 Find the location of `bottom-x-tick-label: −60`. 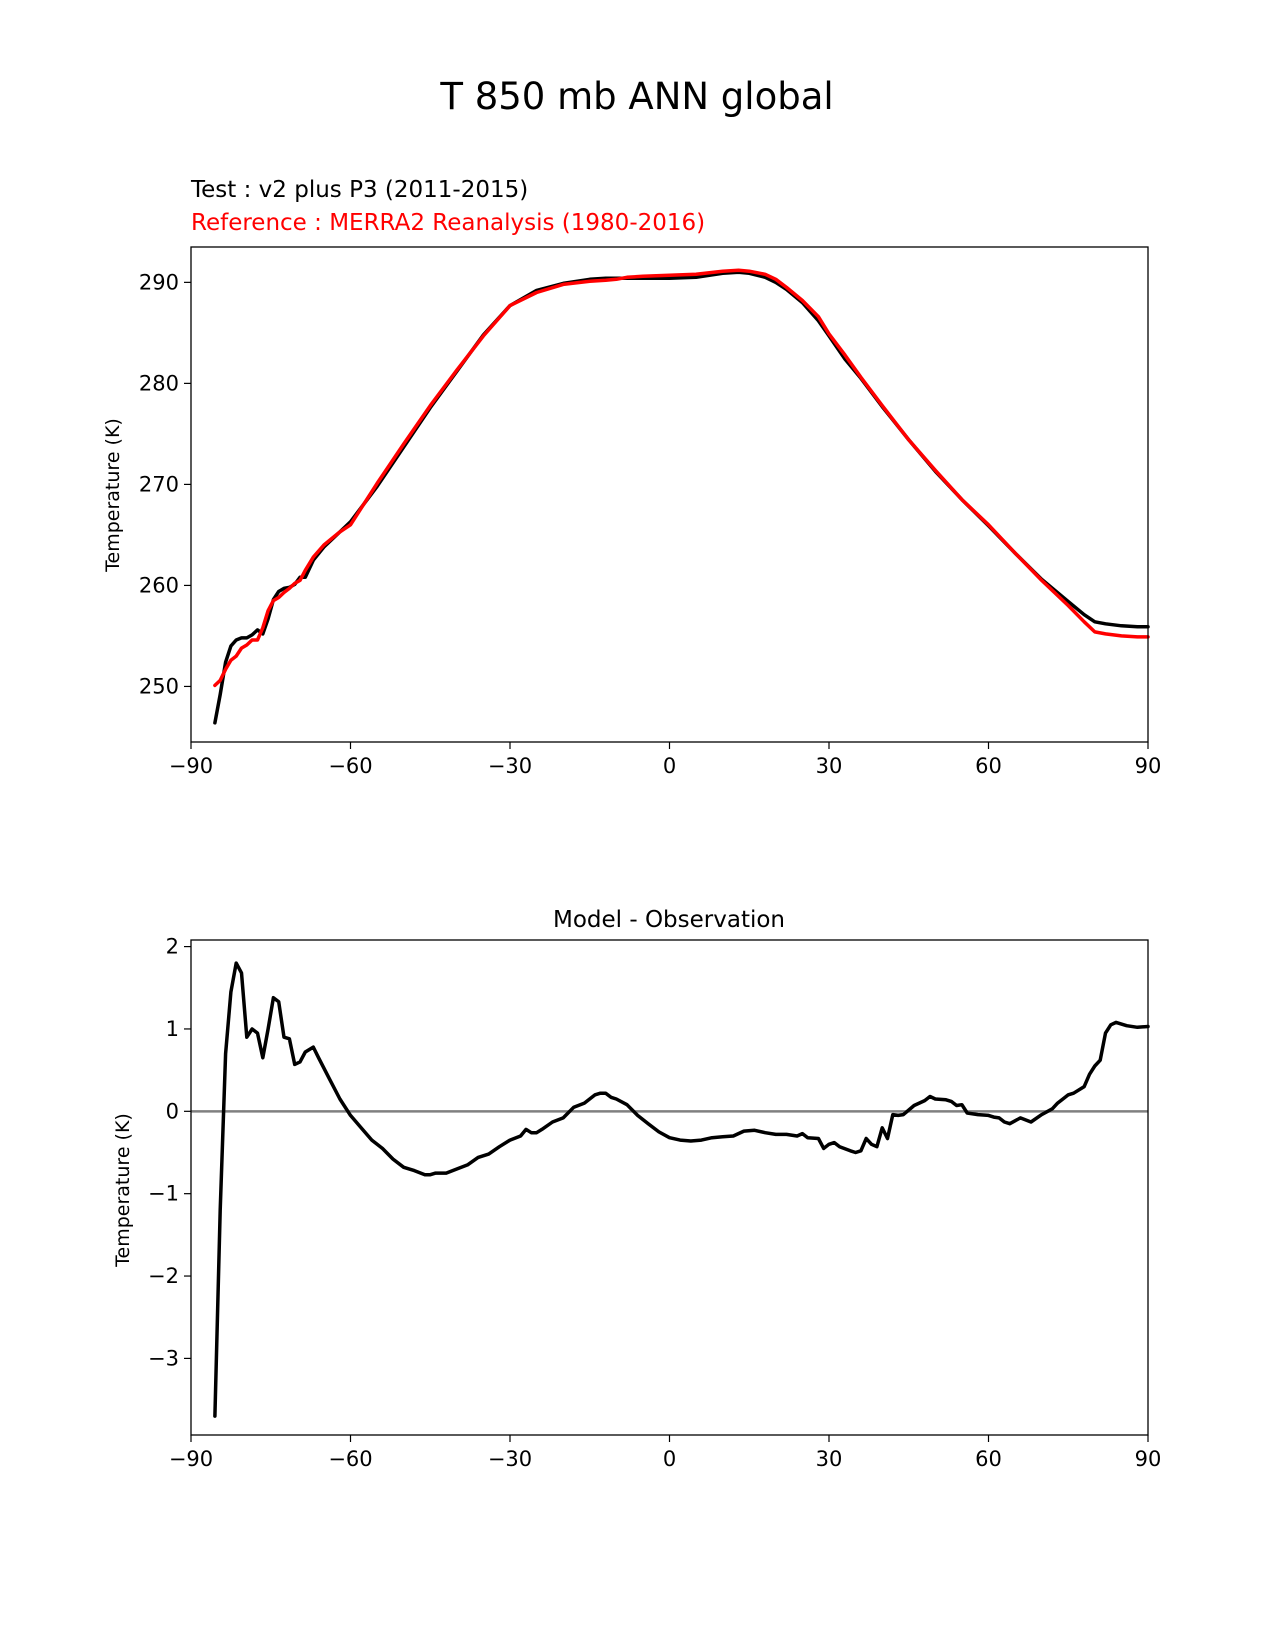

bottom-x-tick-label: −60 is located at coordinates (350, 1459).